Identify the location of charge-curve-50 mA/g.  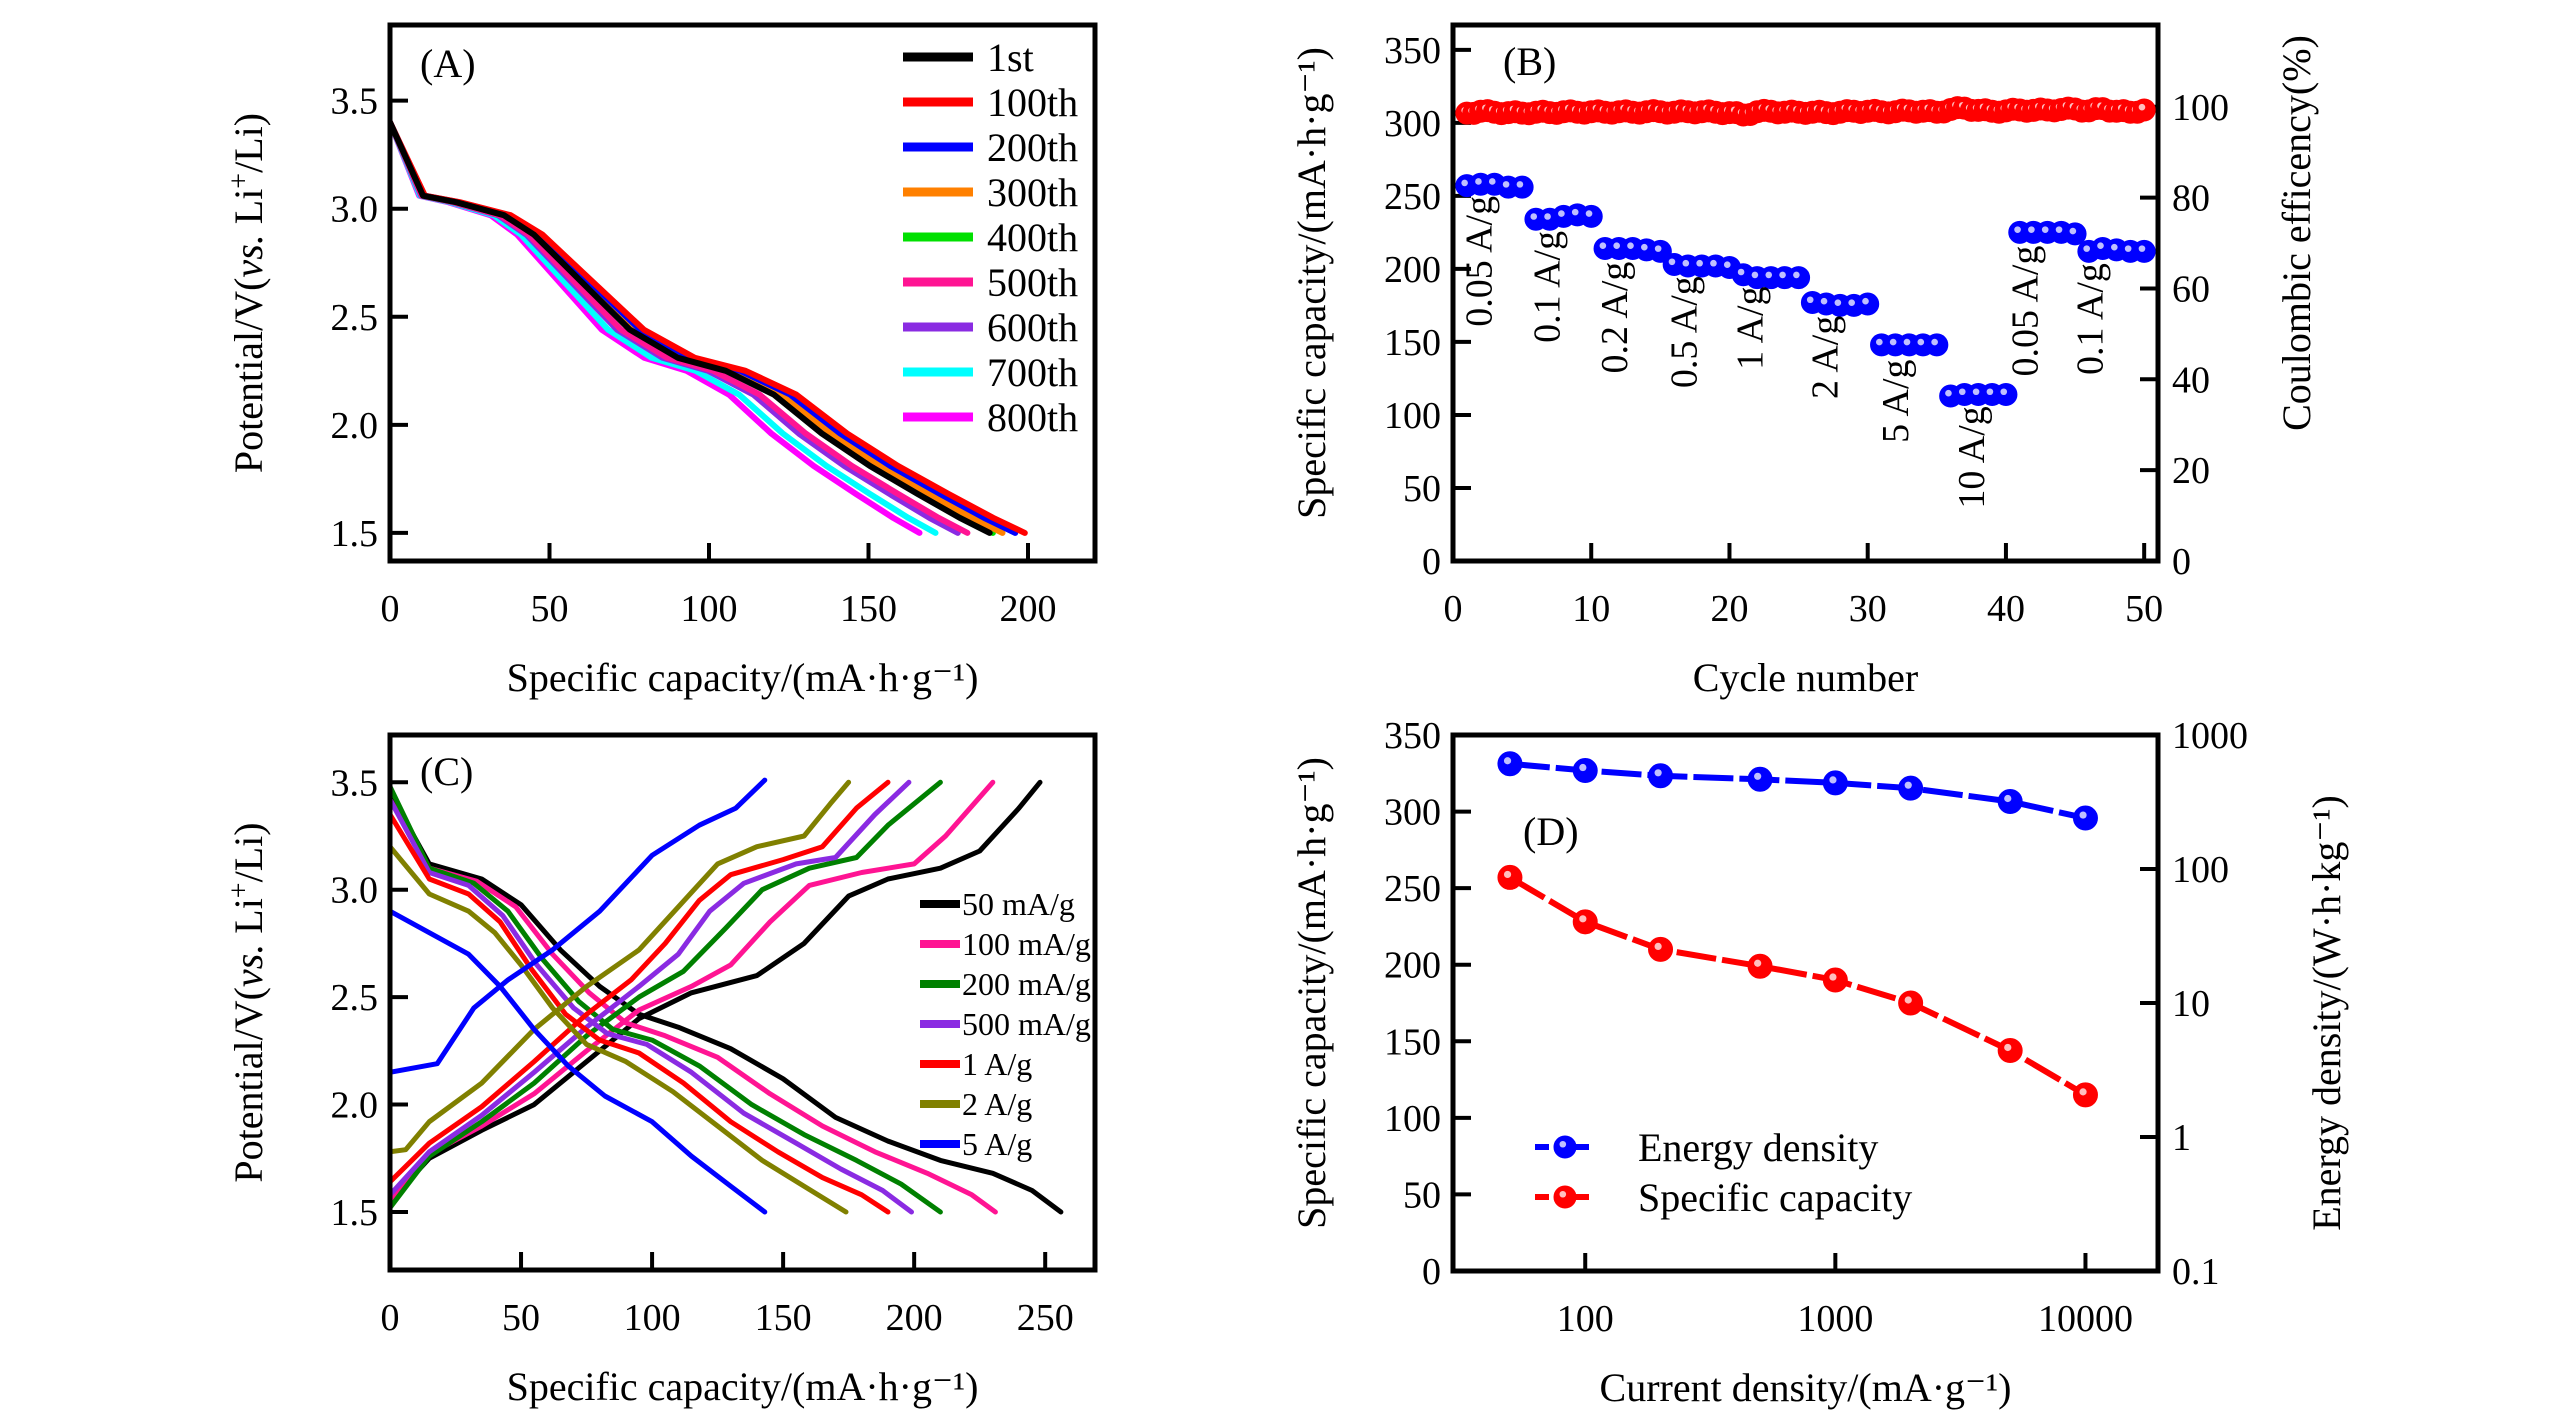
(716, 991).